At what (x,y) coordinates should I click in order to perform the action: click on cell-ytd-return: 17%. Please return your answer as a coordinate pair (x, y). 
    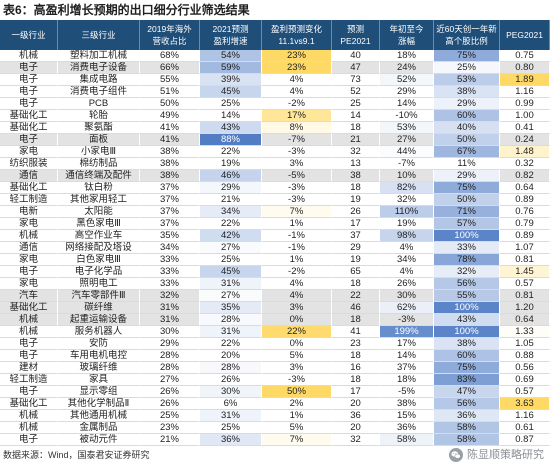
    Looking at the image, I should click on (407, 344).